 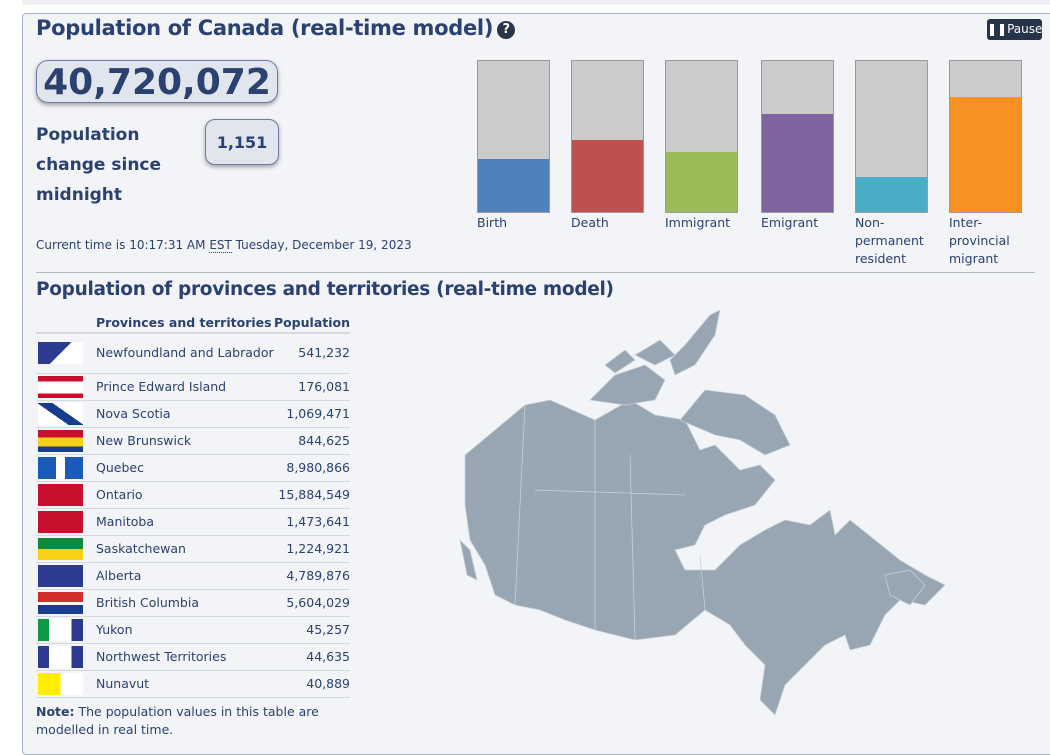 I want to click on bar-label: Emigrant, so click(x=790, y=222).